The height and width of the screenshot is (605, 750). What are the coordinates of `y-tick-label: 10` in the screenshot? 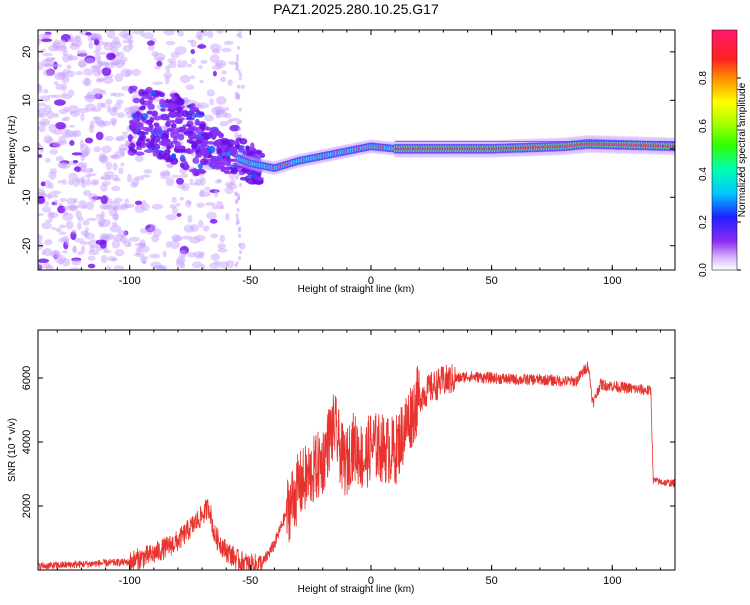 It's located at (27, 100).